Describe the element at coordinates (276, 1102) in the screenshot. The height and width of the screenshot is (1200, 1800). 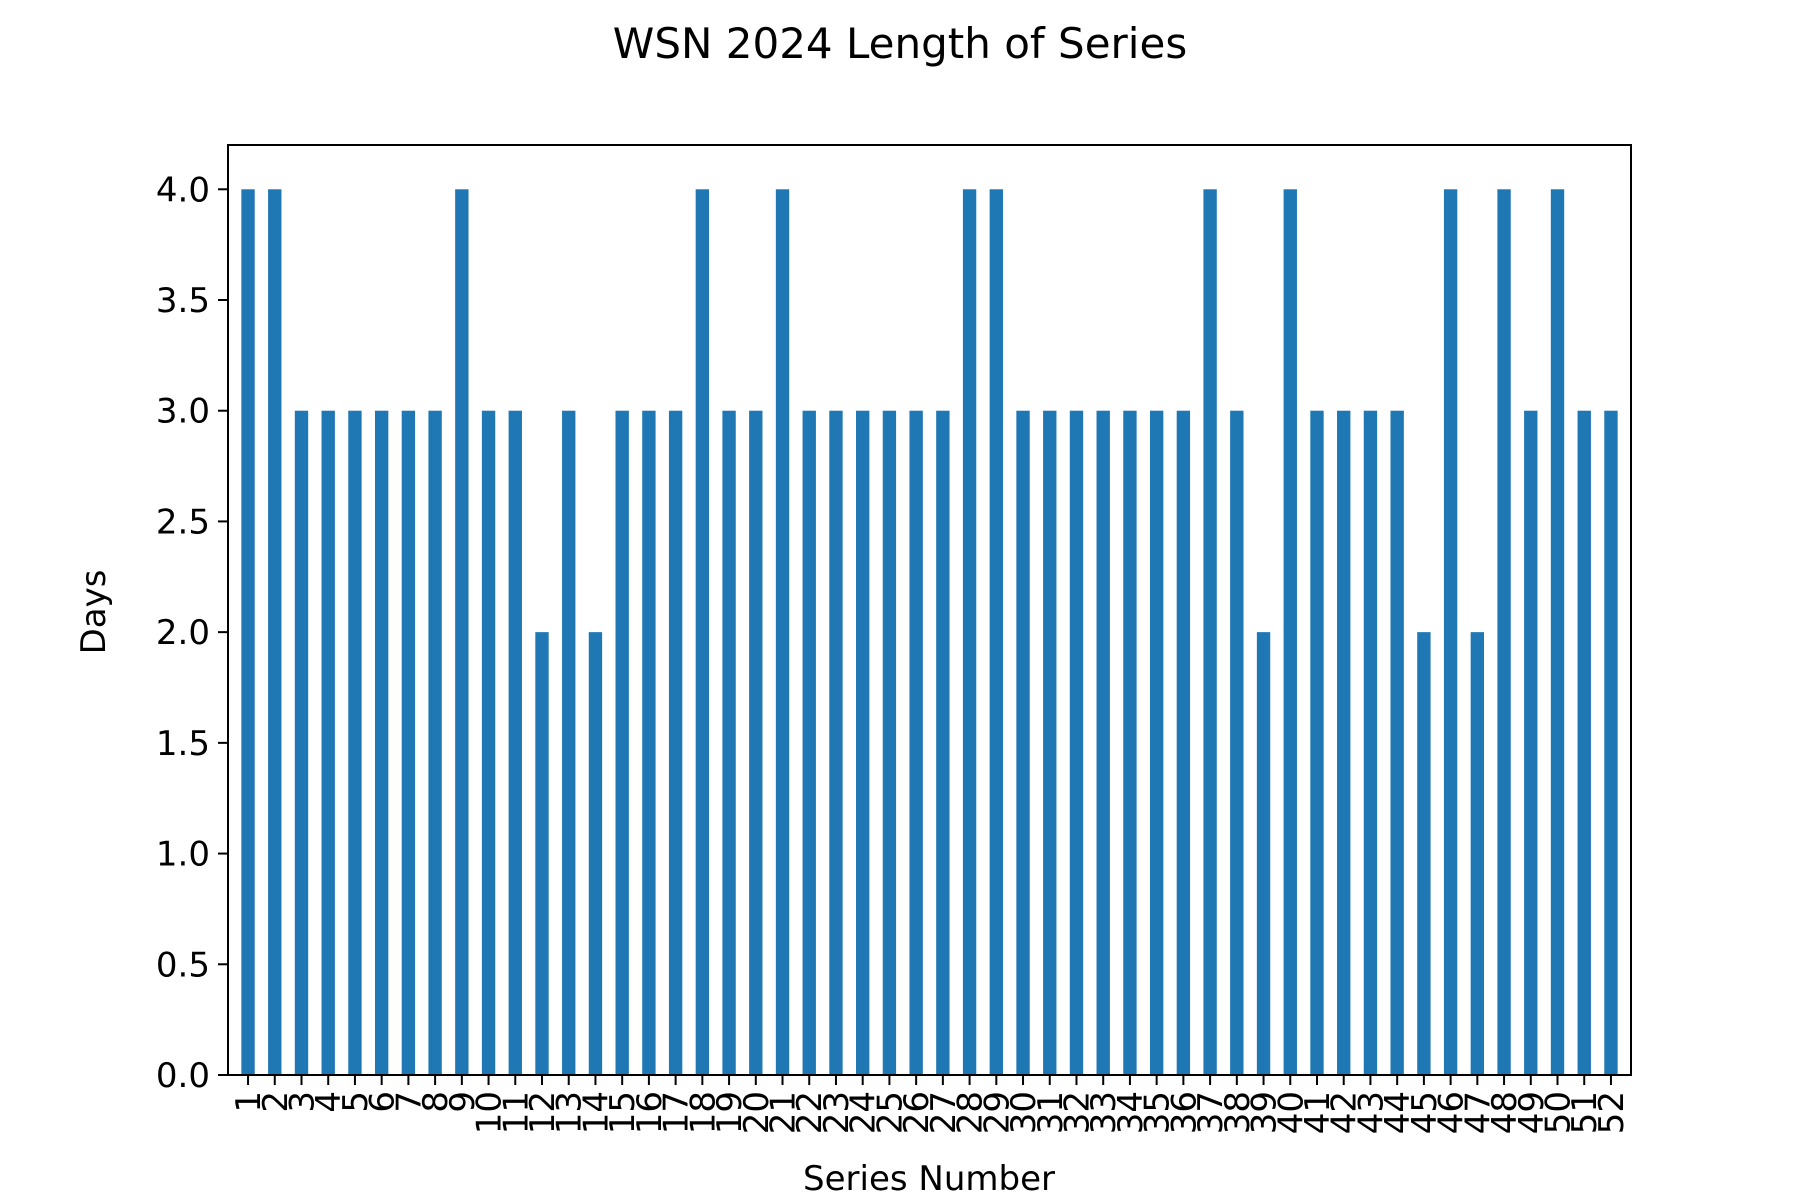
I see `x-tick-label: 2` at that location.